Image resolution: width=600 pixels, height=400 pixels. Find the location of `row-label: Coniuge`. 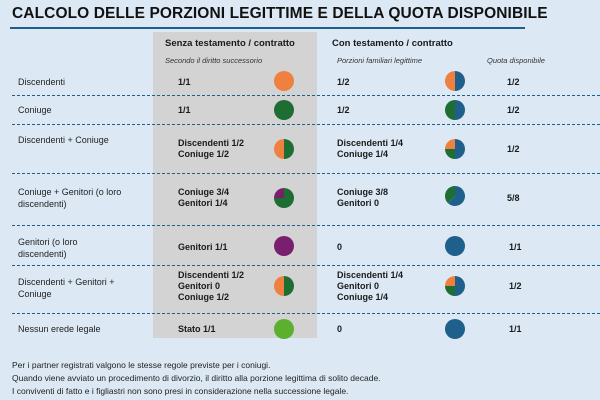

row-label: Coniuge is located at coordinates (35, 110).